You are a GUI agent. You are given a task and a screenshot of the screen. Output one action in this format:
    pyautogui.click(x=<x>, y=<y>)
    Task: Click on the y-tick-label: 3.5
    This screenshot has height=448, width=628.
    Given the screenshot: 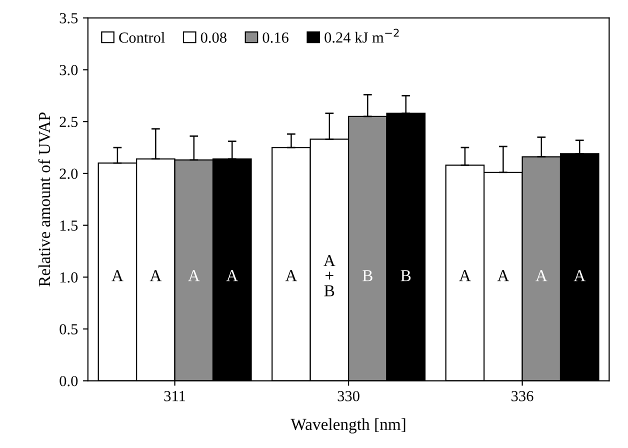 What is the action you would take?
    pyautogui.click(x=69, y=18)
    